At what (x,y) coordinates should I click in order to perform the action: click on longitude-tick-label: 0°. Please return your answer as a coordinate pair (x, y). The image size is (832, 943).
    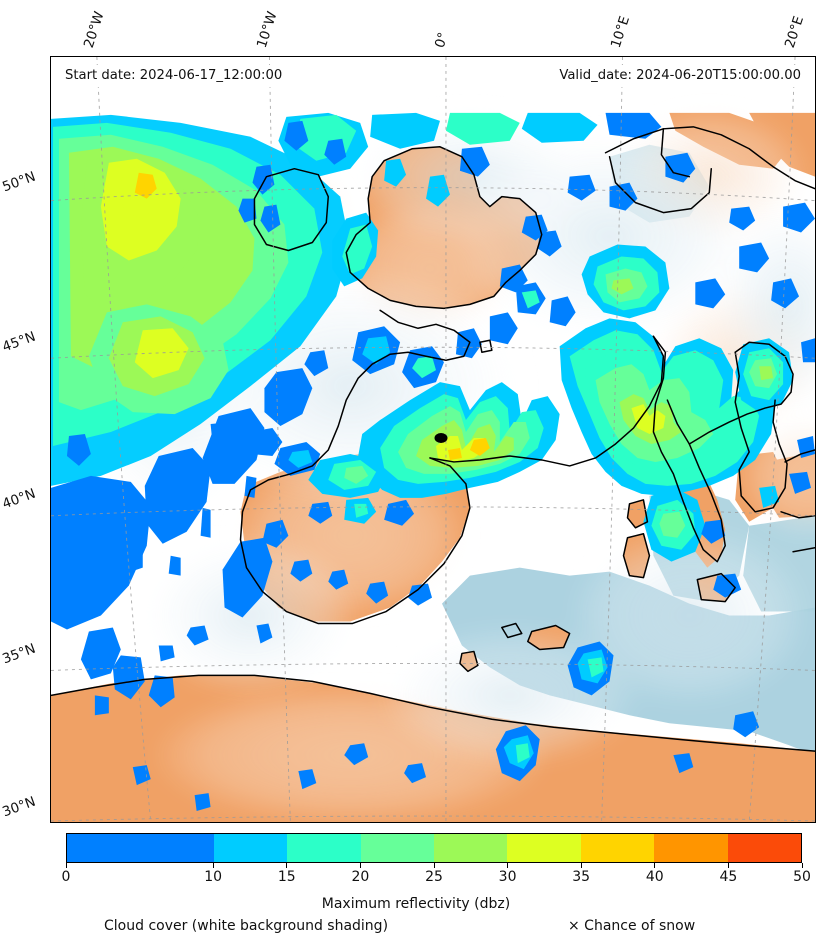
    Looking at the image, I should click on (441, 40).